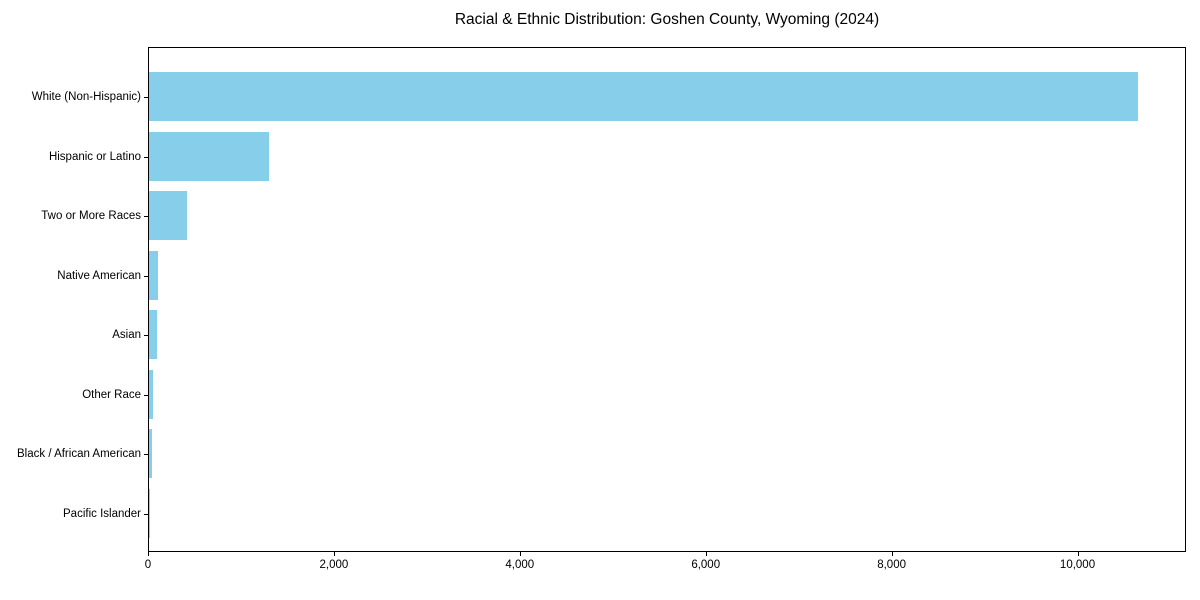 Image resolution: width=1200 pixels, height=600 pixels. What do you see at coordinates (86, 97) in the screenshot?
I see `y-tick-label-white-non-hispanic: White (Non-Hispanic)` at bounding box center [86, 97].